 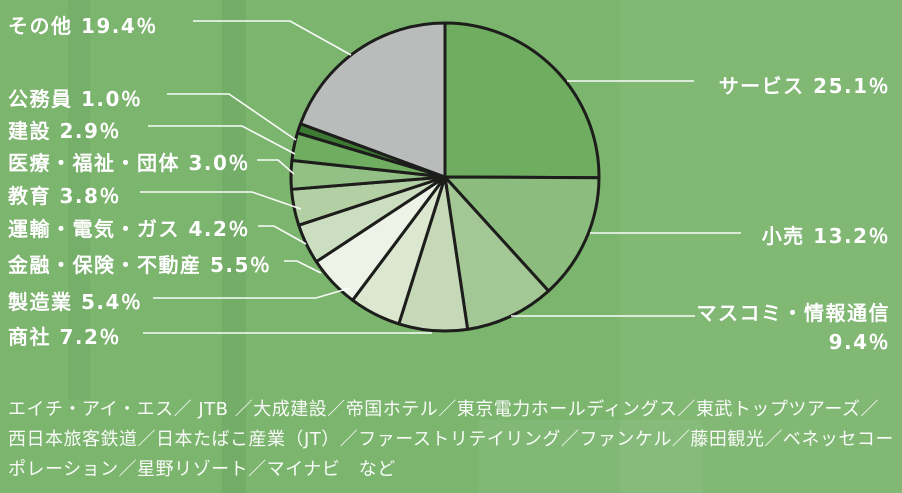 What do you see at coordinates (75, 99) in the screenshot?
I see `label-komuin: 公務員 1.0％` at bounding box center [75, 99].